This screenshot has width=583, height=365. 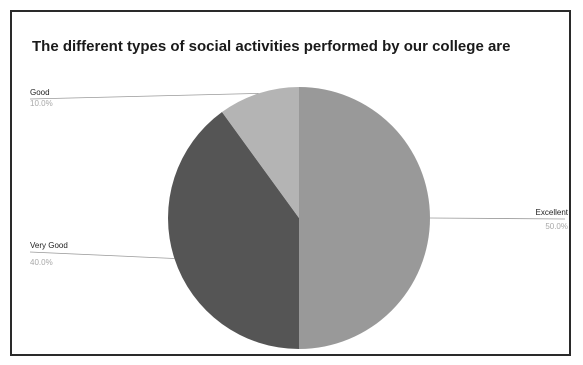 What do you see at coordinates (144, 96) in the screenshot?
I see `leader-line-good` at bounding box center [144, 96].